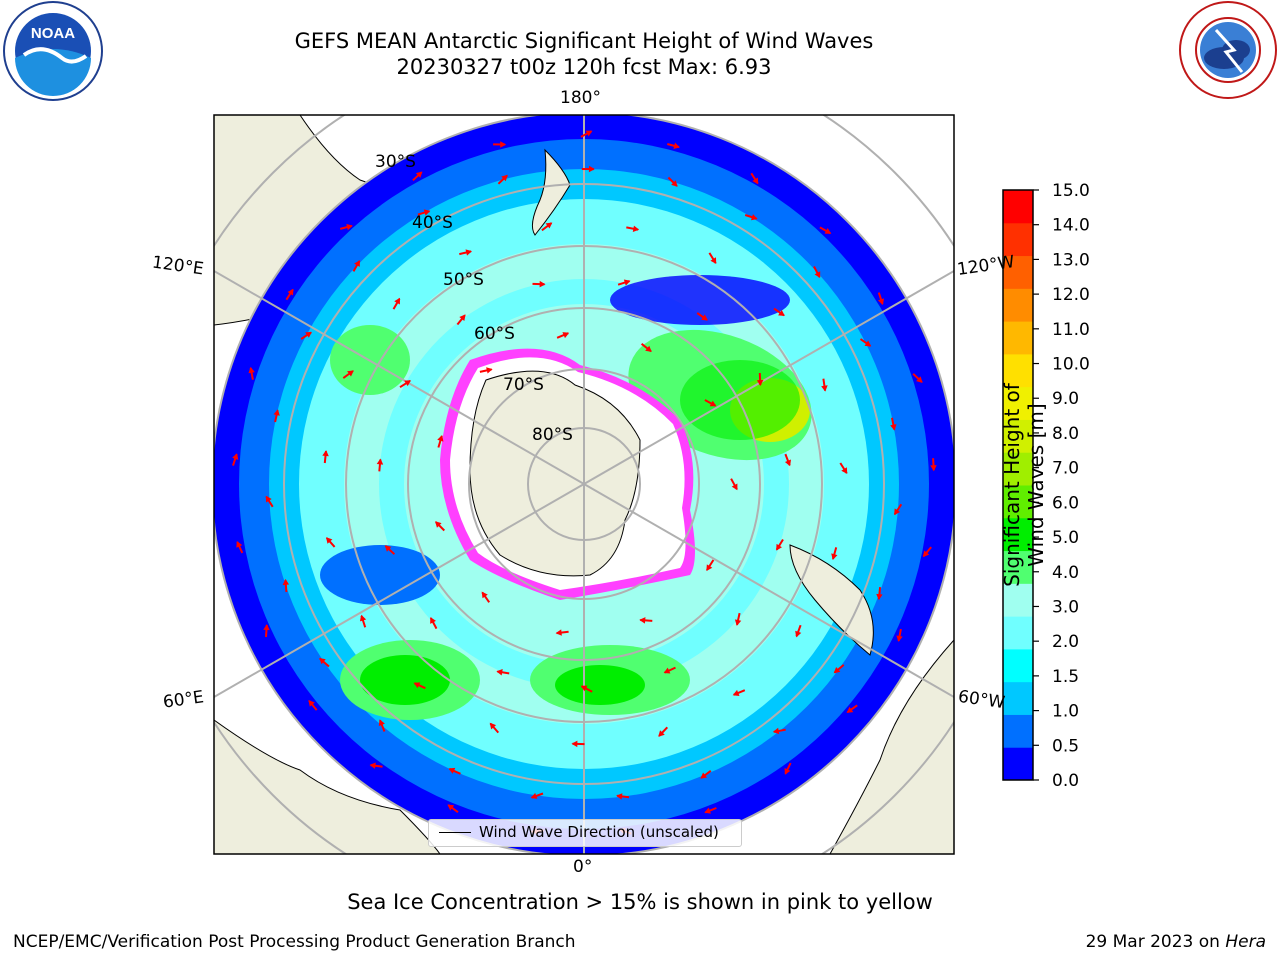 This screenshot has width=1280, height=960. I want to click on colorbar-tick-label: 11.0, so click(1071, 330).